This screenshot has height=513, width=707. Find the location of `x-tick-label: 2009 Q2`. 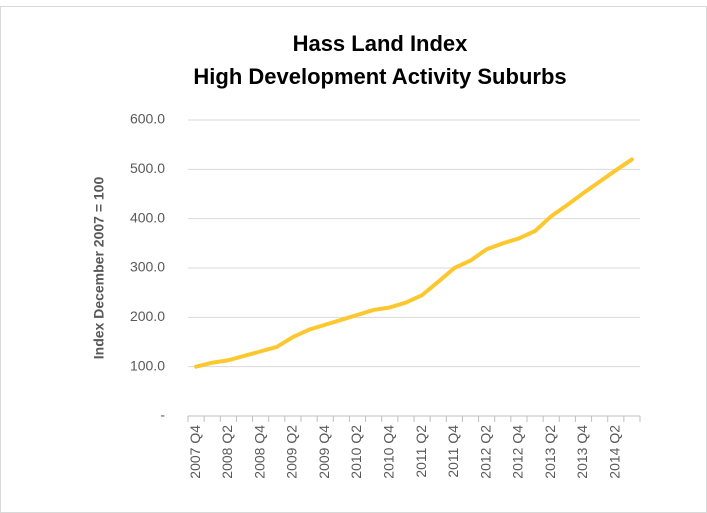

x-tick-label: 2009 Q2 is located at coordinates (292, 452).